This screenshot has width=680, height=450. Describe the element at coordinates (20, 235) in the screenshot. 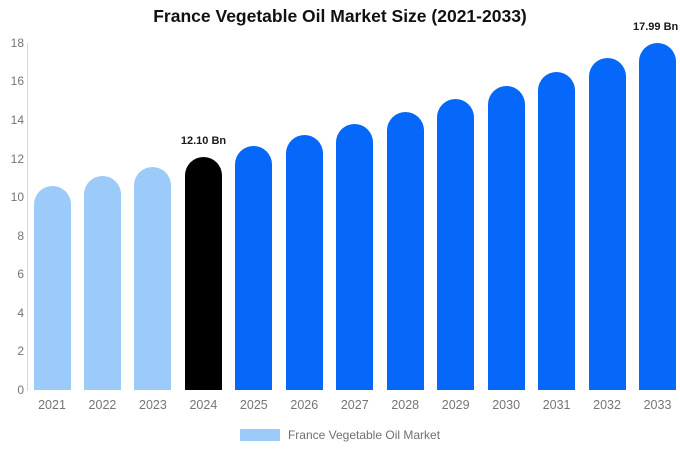

I see `y-tick-label-8: 8` at that location.